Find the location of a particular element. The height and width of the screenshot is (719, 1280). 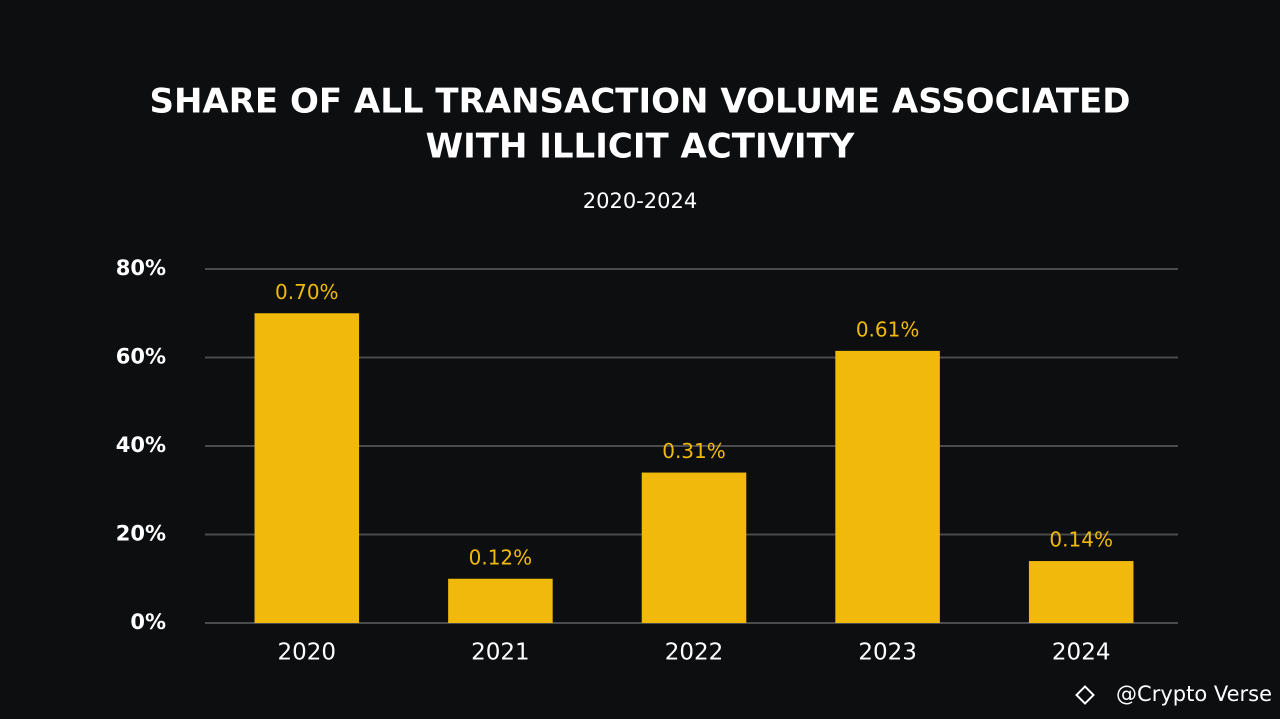

x-tick-label: 2024 is located at coordinates (1081, 653).